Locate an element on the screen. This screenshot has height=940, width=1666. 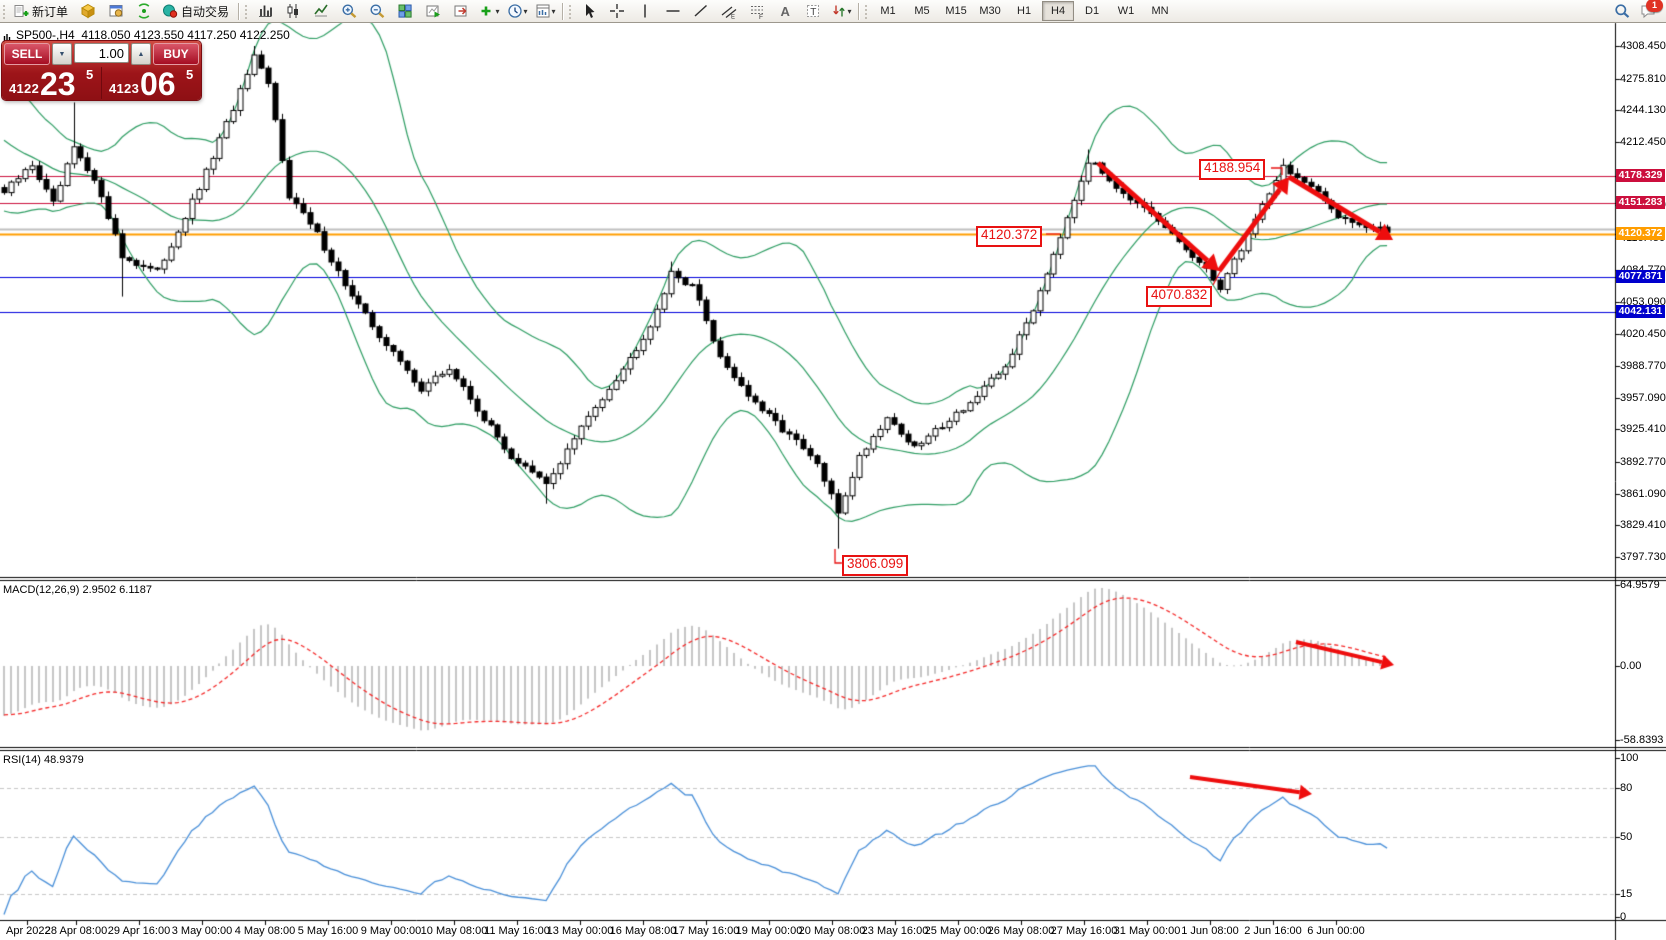
timeframe-d1: D1 is located at coordinates (1092, 11).